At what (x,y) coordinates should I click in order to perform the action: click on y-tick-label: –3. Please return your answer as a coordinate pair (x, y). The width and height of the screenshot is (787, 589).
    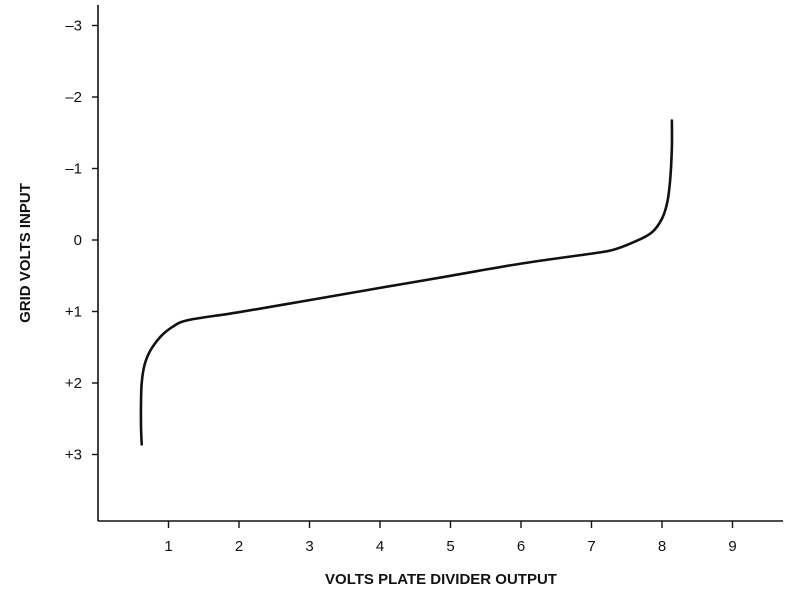
    Looking at the image, I should click on (73, 26).